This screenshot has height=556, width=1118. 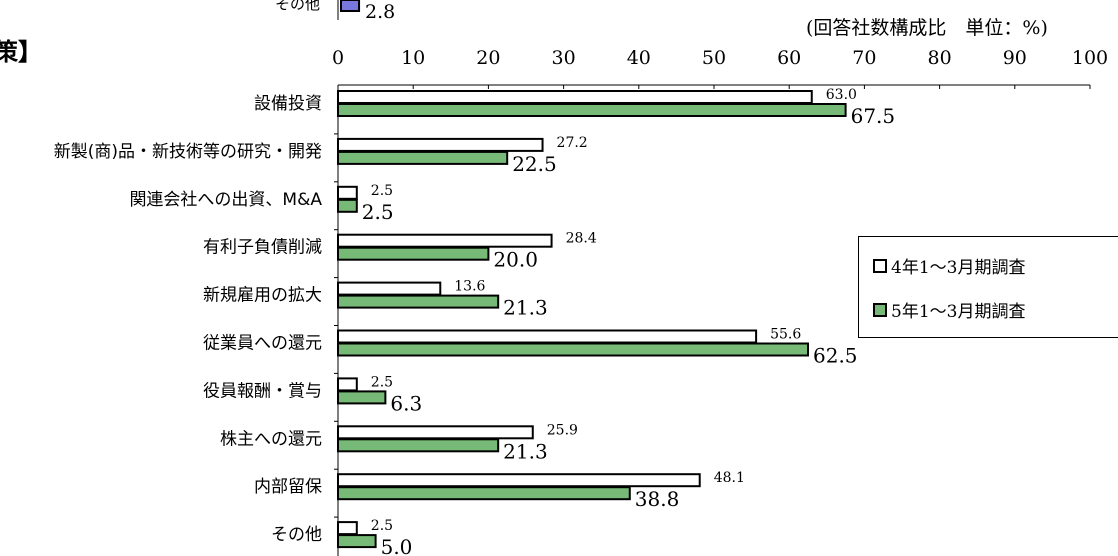 What do you see at coordinates (1090, 58) in the screenshot?
I see `x-tick-label: 100` at bounding box center [1090, 58].